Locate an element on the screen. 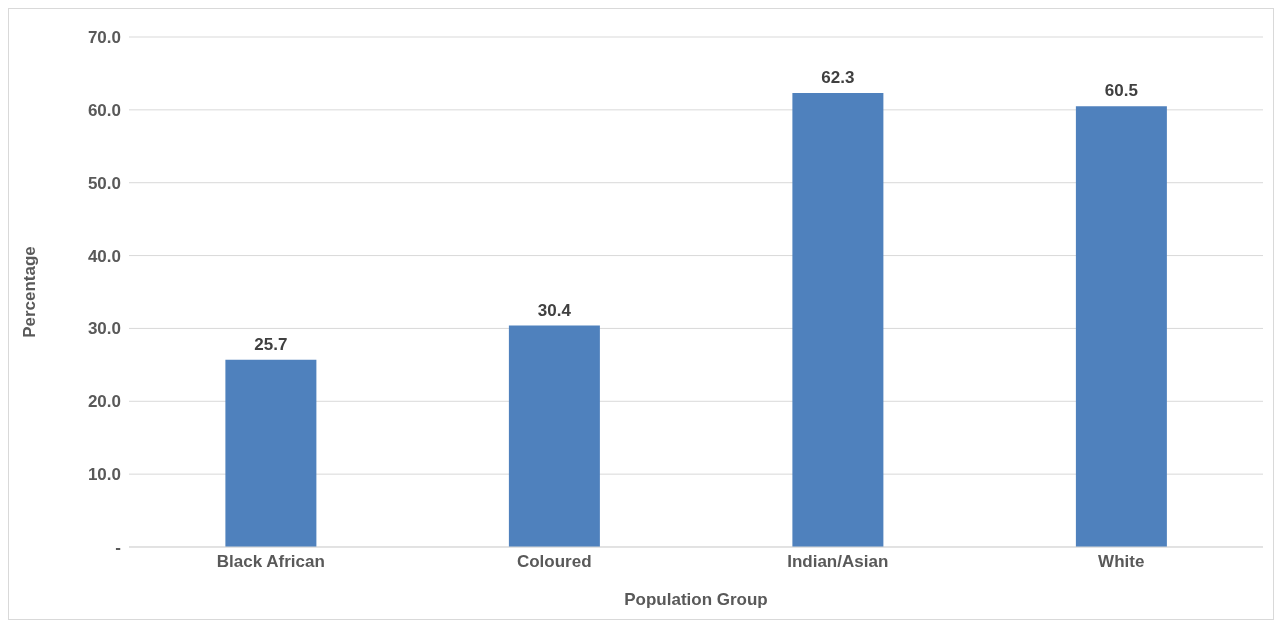 Image resolution: width=1282 pixels, height=628 pixels. data-label: 62.3 is located at coordinates (838, 78).